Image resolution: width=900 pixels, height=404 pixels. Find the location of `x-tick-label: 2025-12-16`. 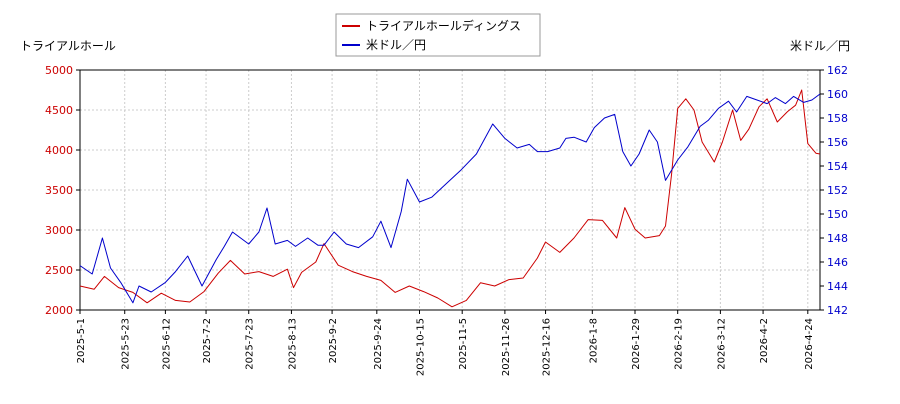

x-tick-label: 2025-12-16 is located at coordinates (547, 347).